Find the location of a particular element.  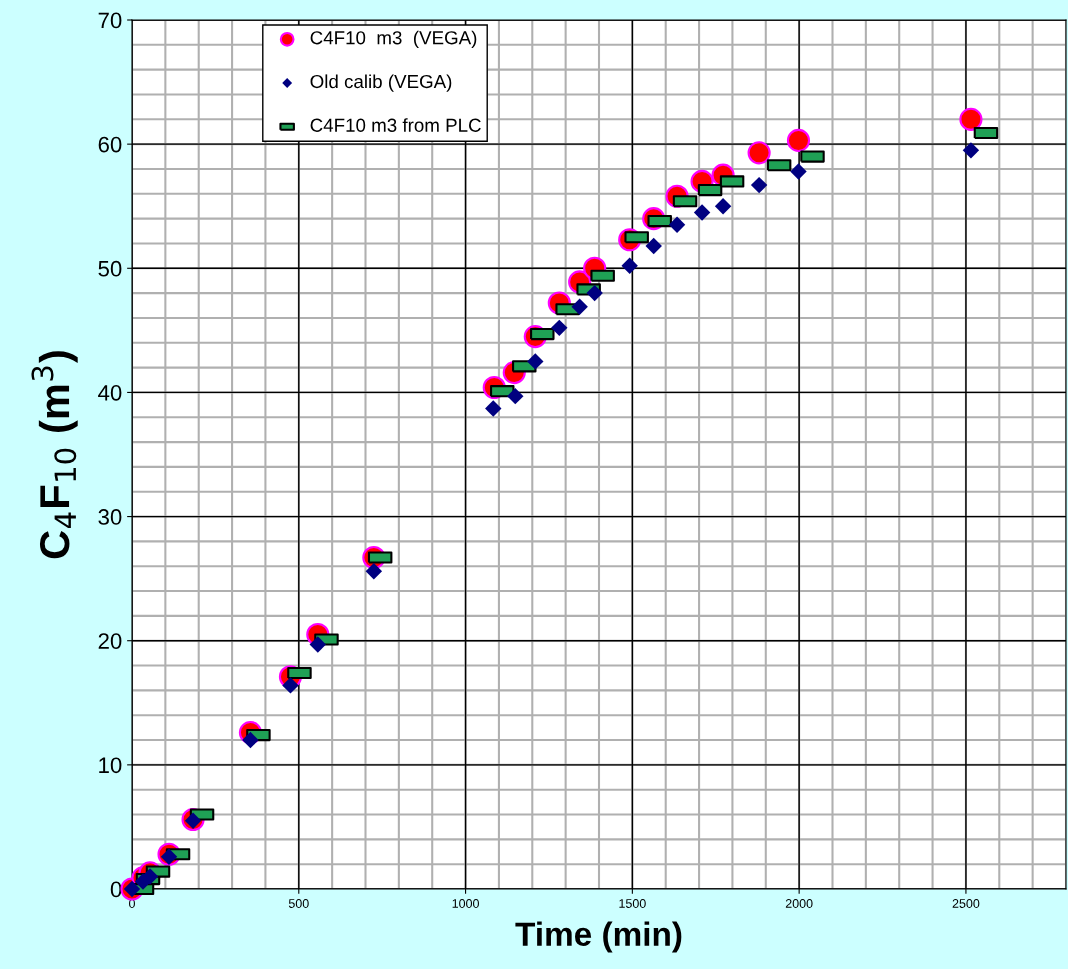

y-tick-label: 10 is located at coordinates (110, 765).